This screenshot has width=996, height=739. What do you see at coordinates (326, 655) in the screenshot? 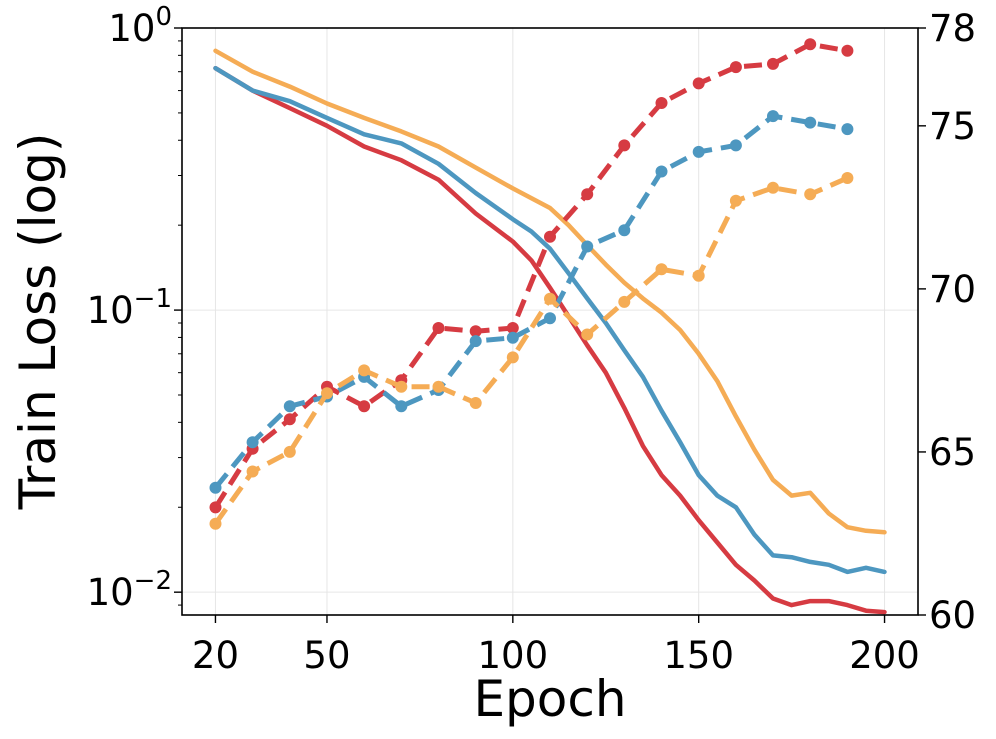
I see `x-tick-label: 50` at bounding box center [326, 655].